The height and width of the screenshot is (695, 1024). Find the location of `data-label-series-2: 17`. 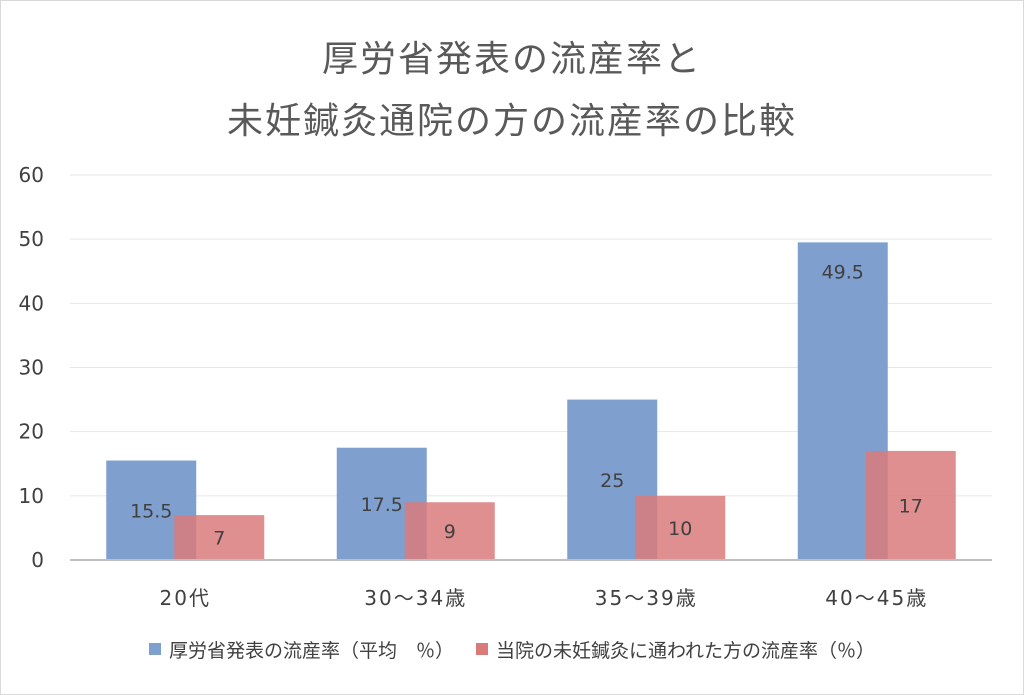

data-label-series-2: 17 is located at coordinates (911, 506).